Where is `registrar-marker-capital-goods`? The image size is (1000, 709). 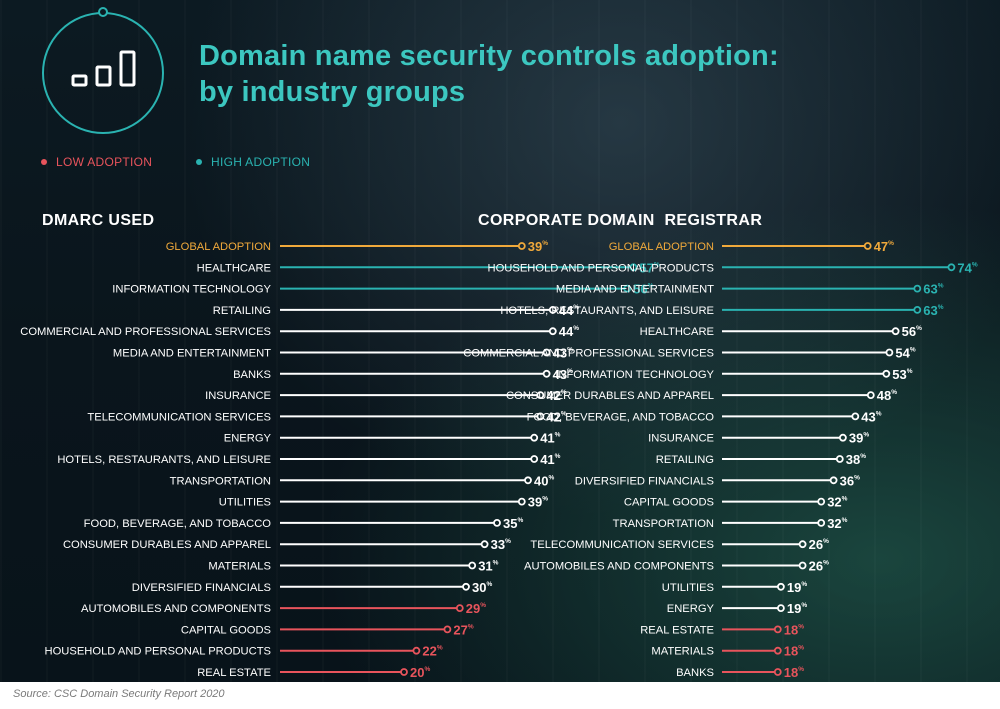 registrar-marker-capital-goods is located at coordinates (821, 501).